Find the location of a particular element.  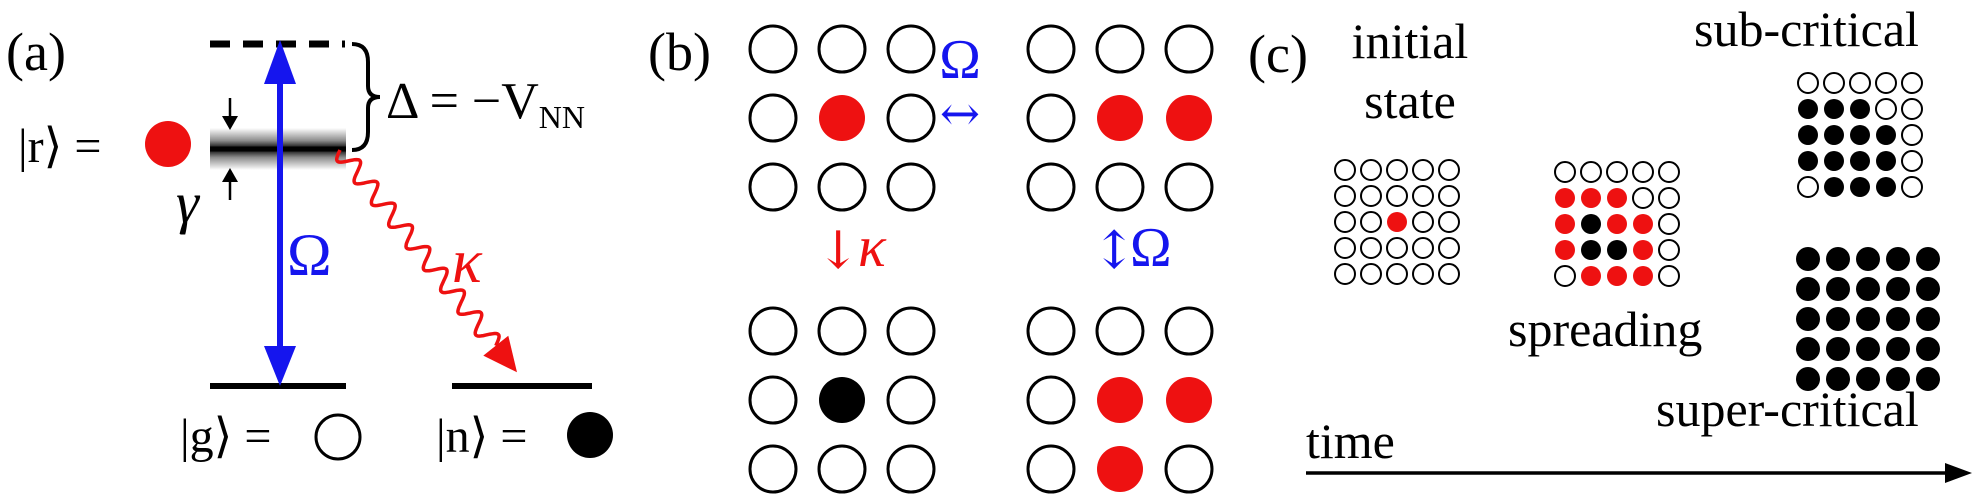

exchange-arrow-vertical: ↕ is located at coordinates (1114, 251).